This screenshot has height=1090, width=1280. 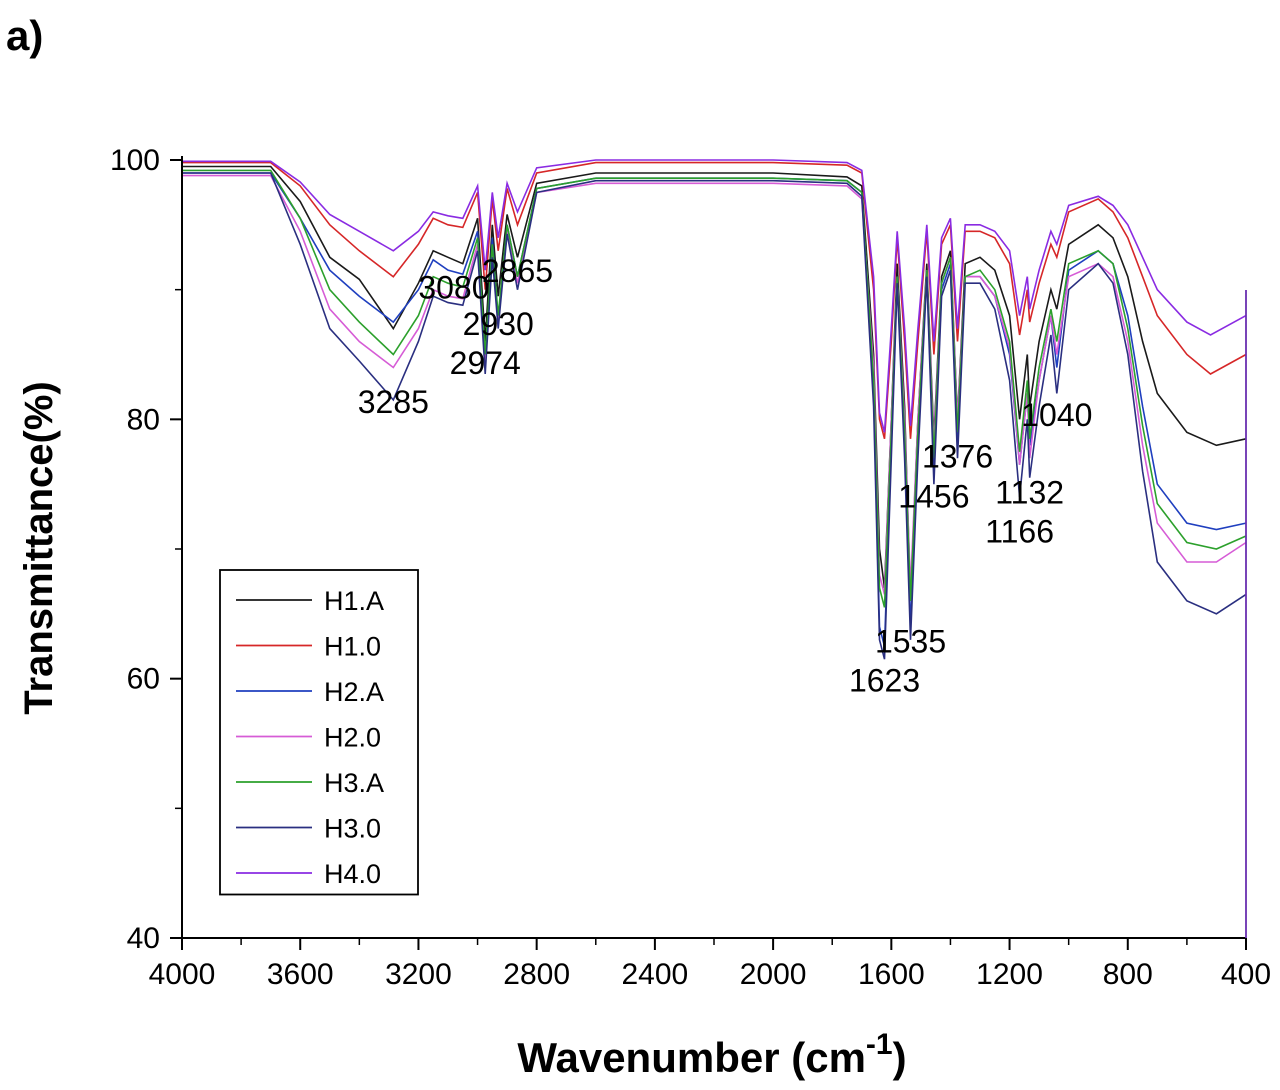 What do you see at coordinates (957, 456) in the screenshot?
I see `peak-label-1376: 1376` at bounding box center [957, 456].